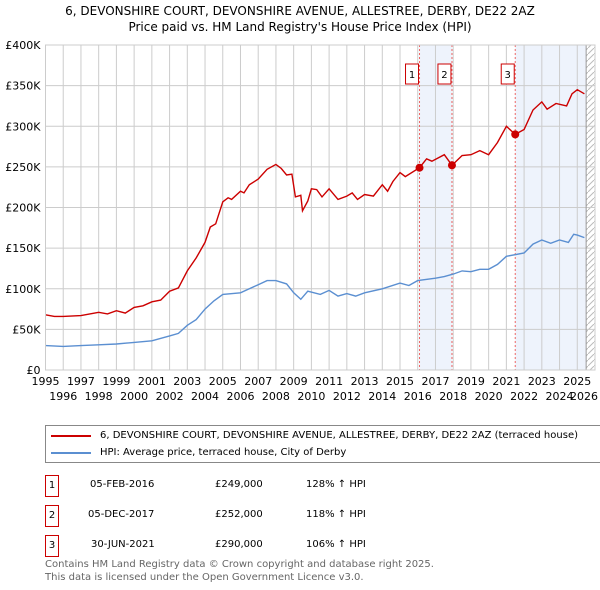 The width and height of the screenshot is (600, 590). I want to click on sale-marker-box: 1, so click(52, 486).